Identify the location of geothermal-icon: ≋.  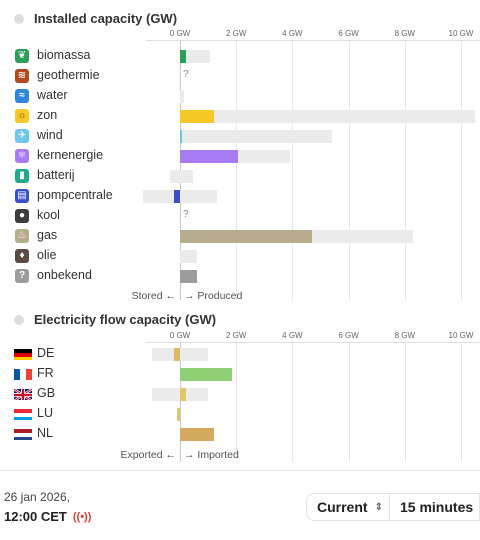
(22, 76).